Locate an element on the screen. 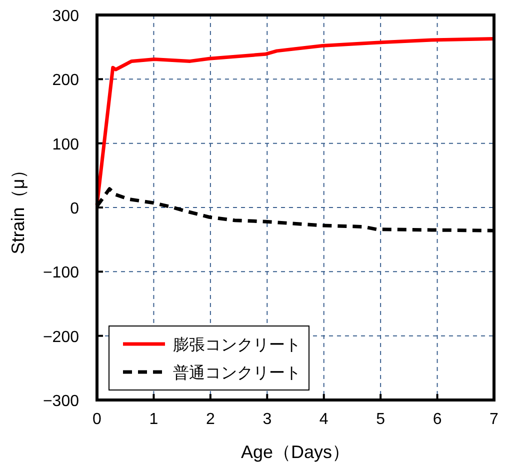 The image size is (505, 464). x-axis-title: Age（Days） is located at coordinates (295, 452).